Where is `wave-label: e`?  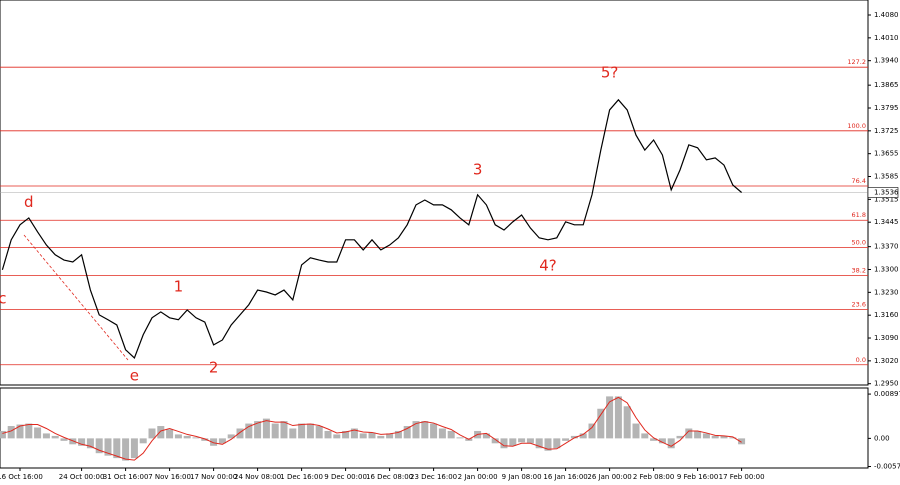
wave-label: e is located at coordinates (134, 375).